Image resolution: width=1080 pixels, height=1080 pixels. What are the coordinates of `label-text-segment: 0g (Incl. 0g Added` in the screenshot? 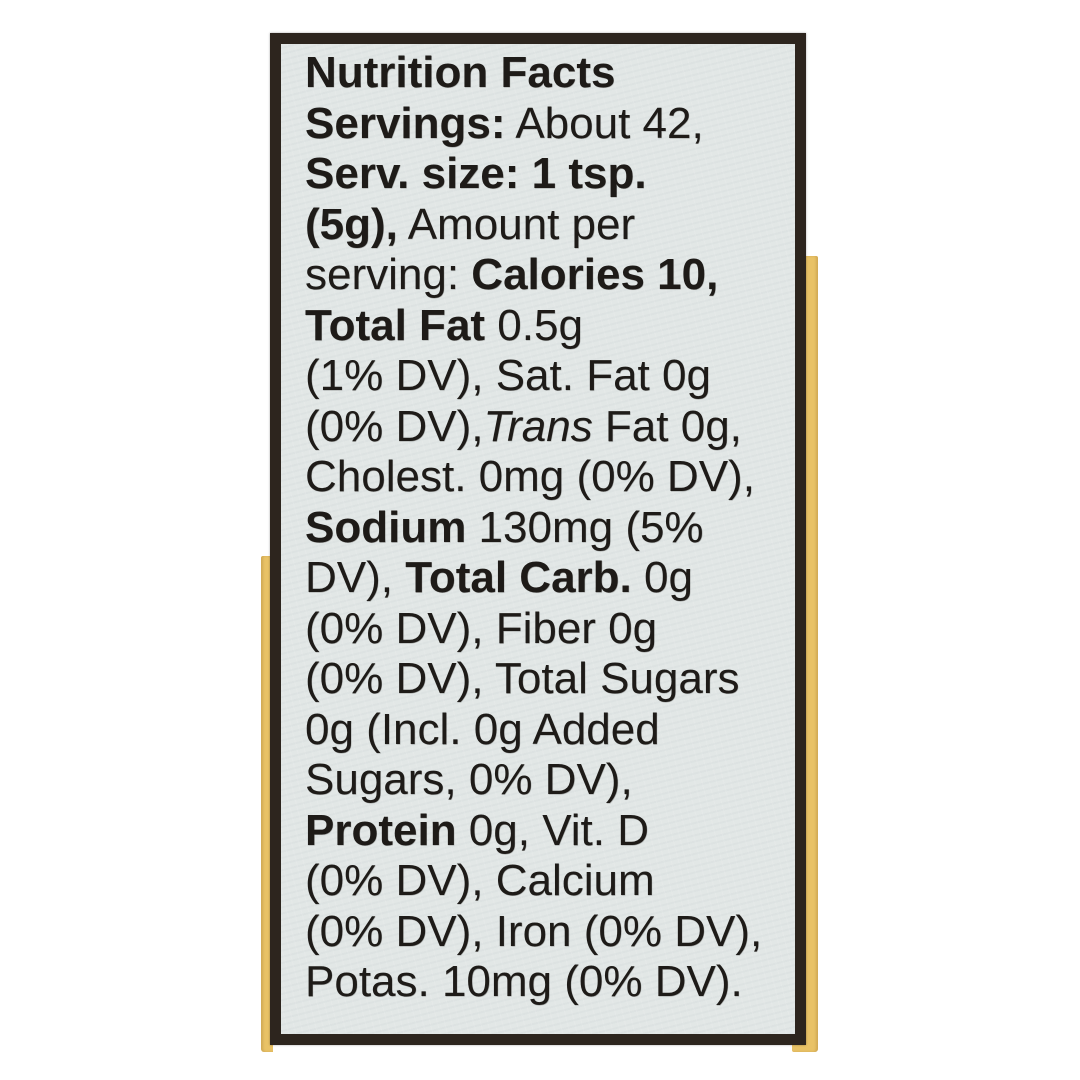 It's located at (482, 729).